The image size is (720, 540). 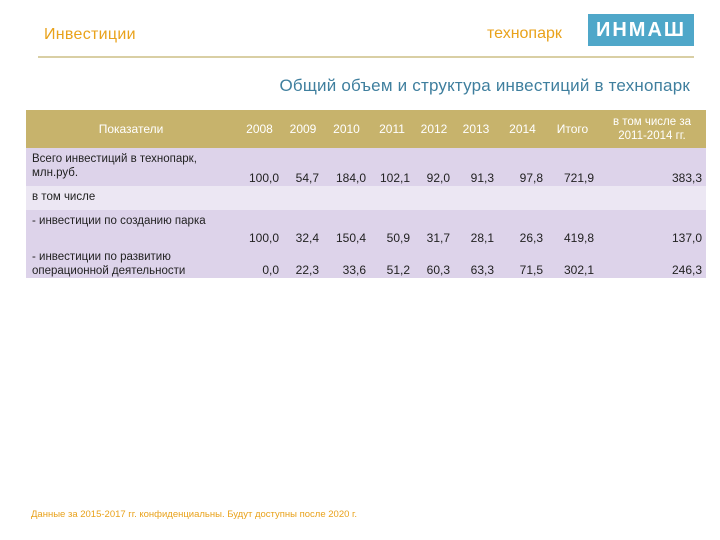 I want to click on table-cell-value: 92,0, so click(x=434, y=167).